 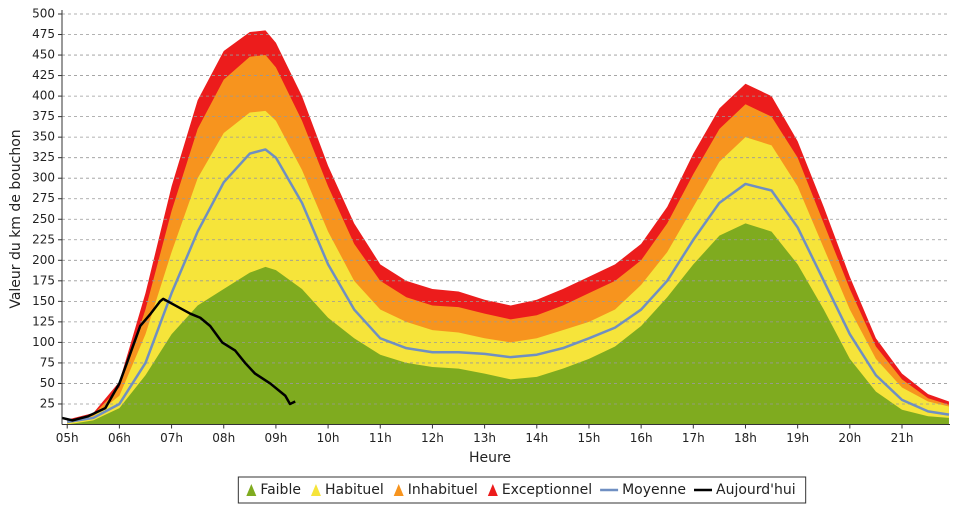 What do you see at coordinates (536, 438) in the screenshot?
I see `x-tick-label: 14h` at bounding box center [536, 438].